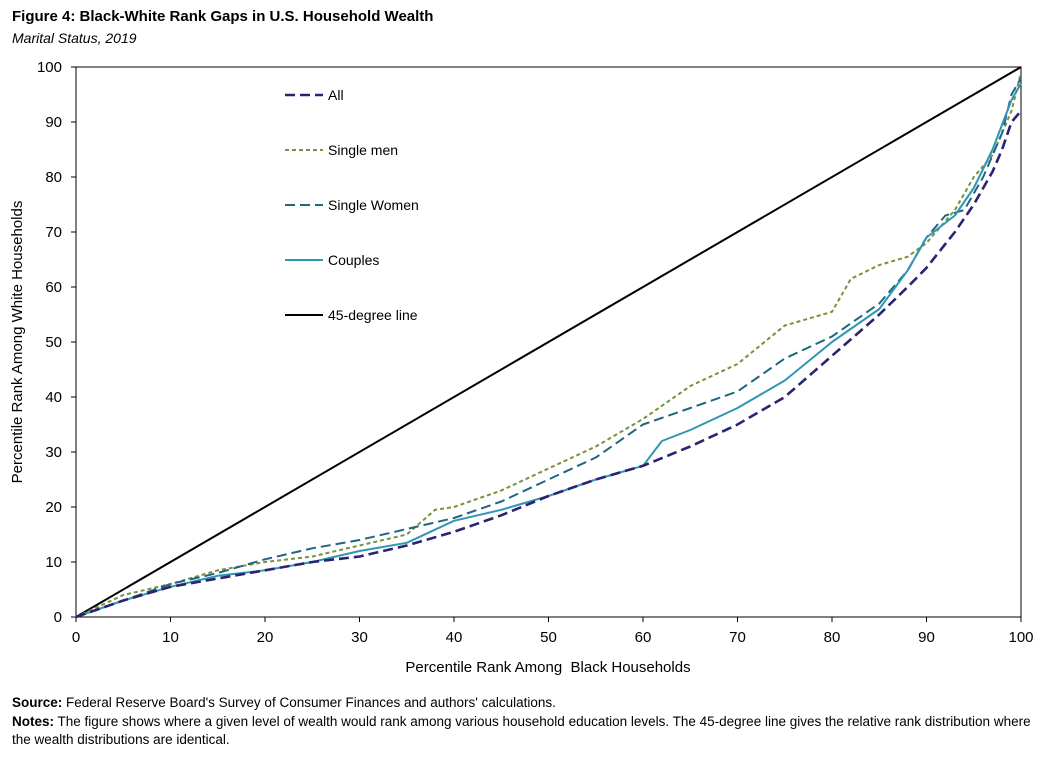 This screenshot has width=1044, height=759. Describe the element at coordinates (53, 507) in the screenshot. I see `y-tick-label: 20` at that location.